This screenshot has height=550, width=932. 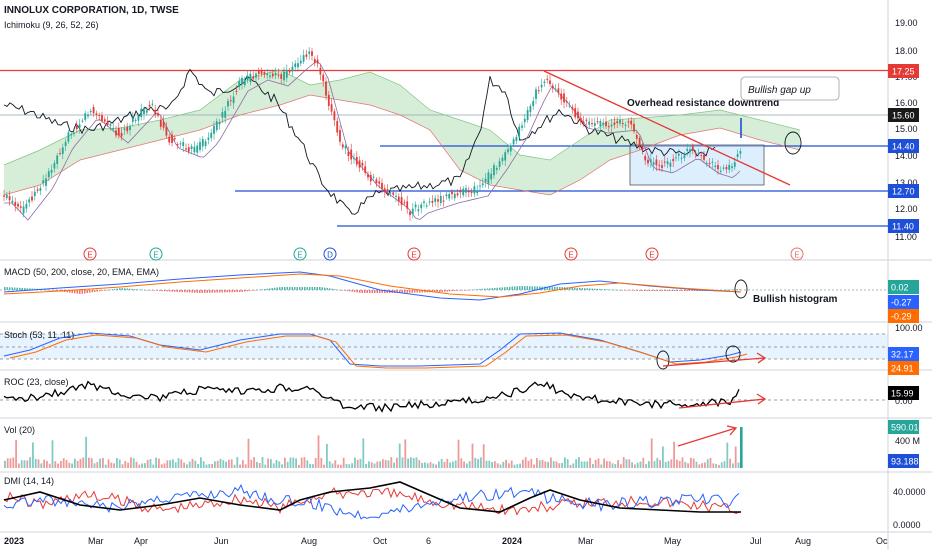 What do you see at coordinates (909, 492) in the screenshot?
I see `dmi-axis-40: 40.0000` at bounding box center [909, 492].